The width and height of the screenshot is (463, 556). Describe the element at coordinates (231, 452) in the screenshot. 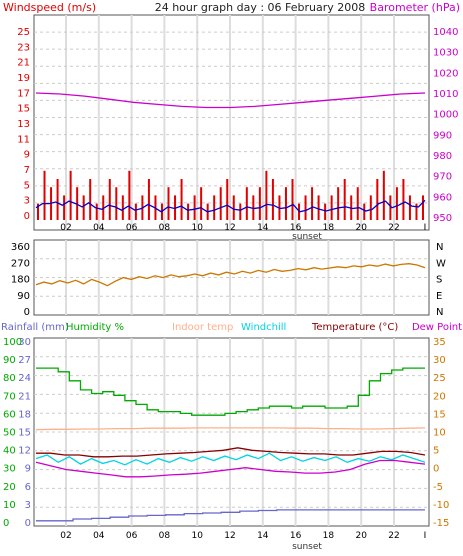

I see `temperature-line` at that location.